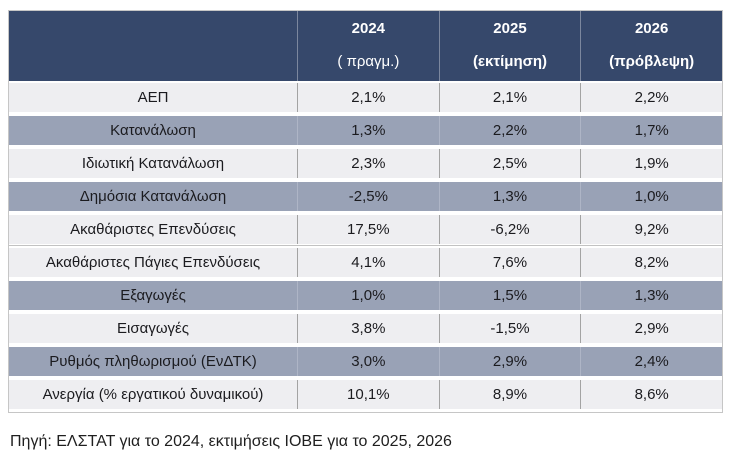  I want to click on column-header-2024: 2024 ( πραγμ.), so click(368, 46).